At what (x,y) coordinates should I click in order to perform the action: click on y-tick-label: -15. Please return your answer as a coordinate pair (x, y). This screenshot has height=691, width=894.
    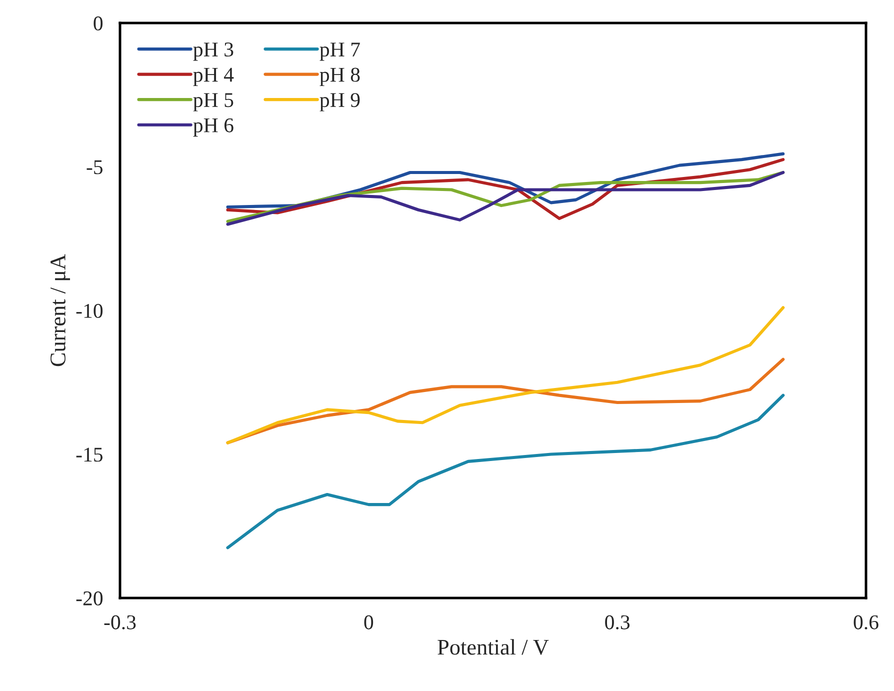
    Looking at the image, I should click on (89, 455).